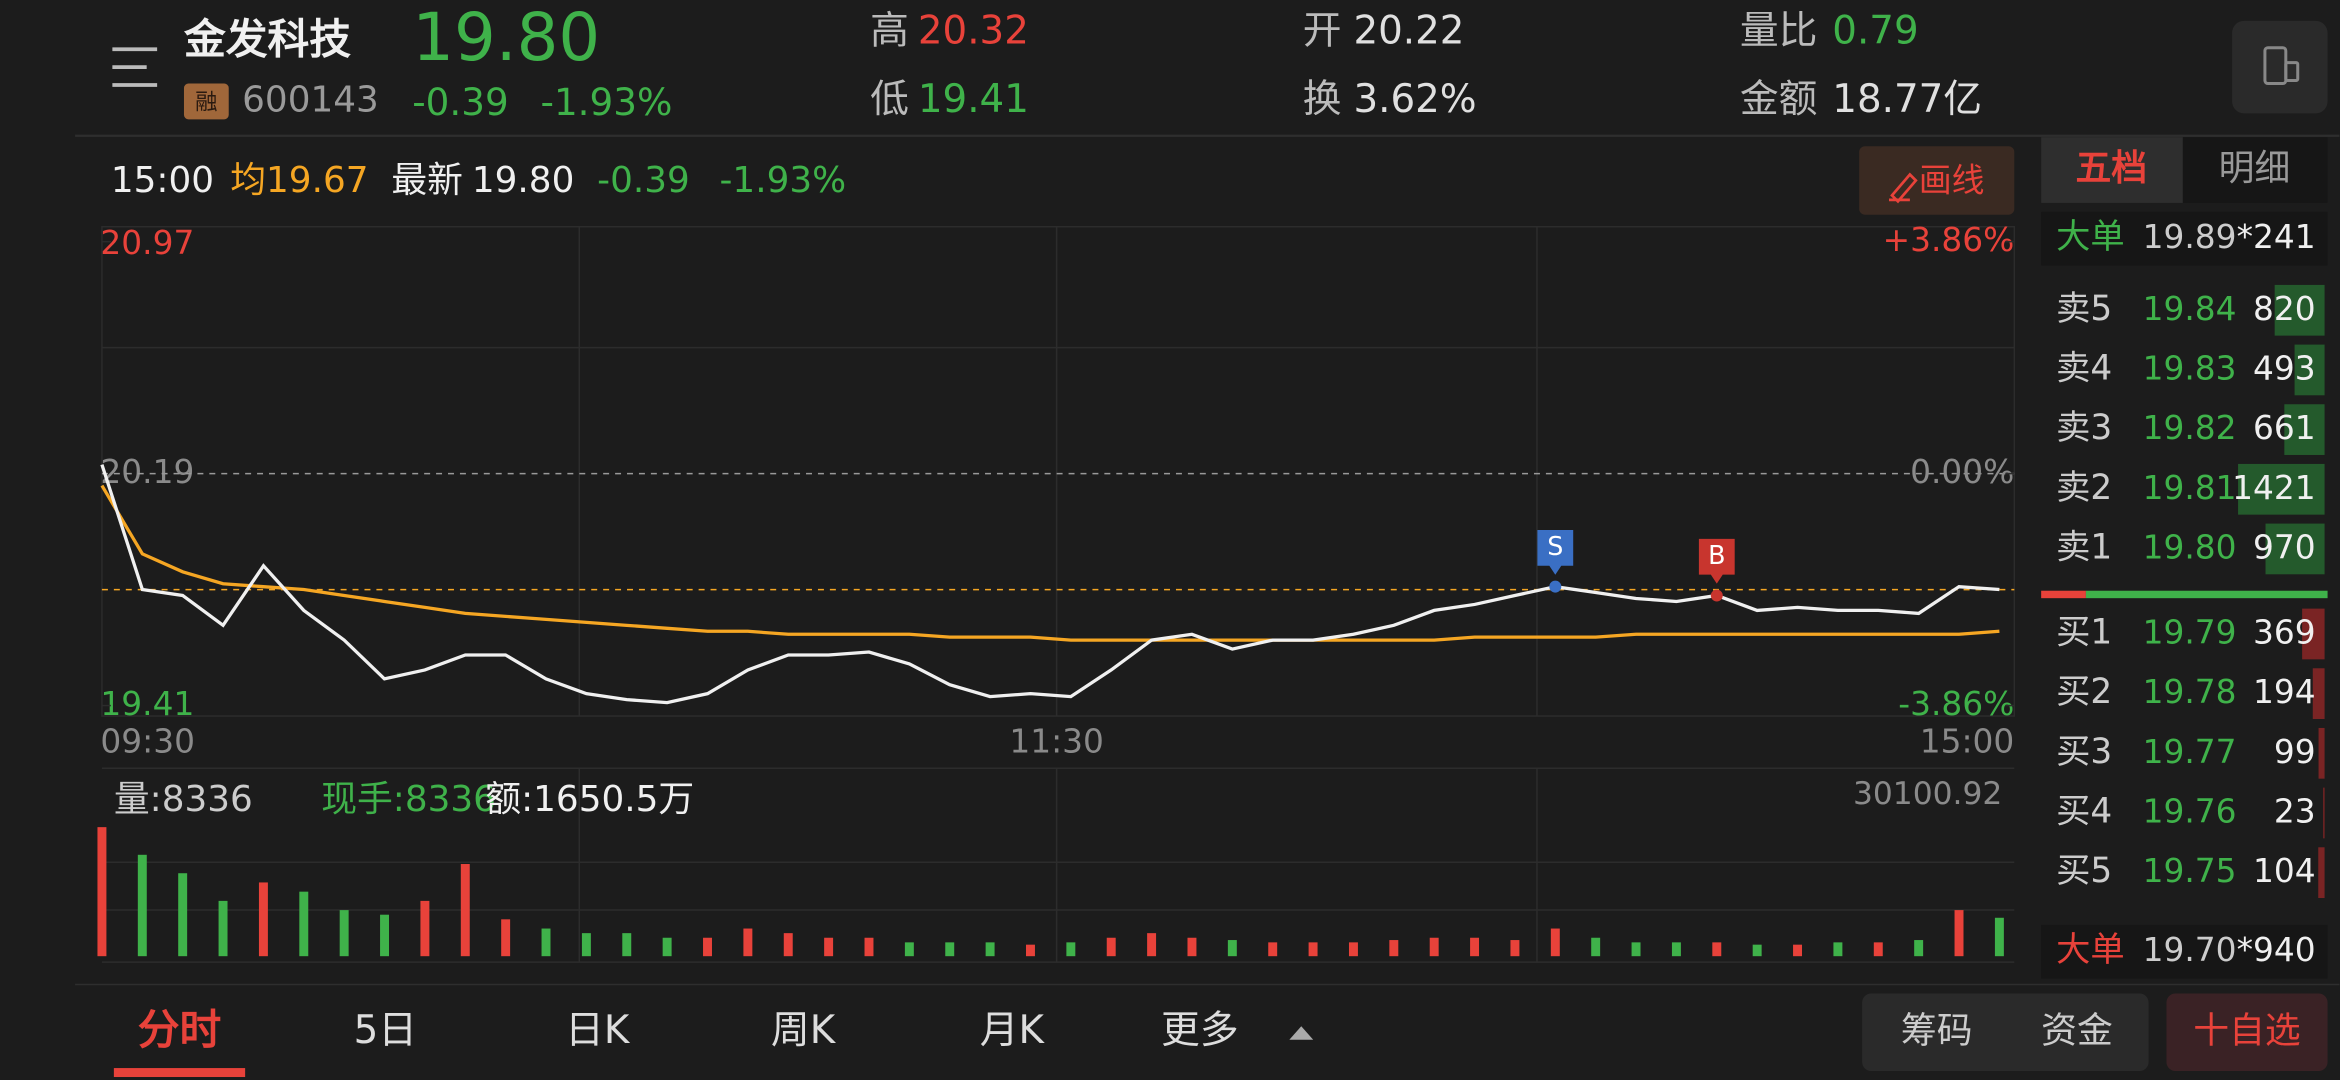  What do you see at coordinates (427, 180) in the screenshot?
I see `latest-label: 最新` at bounding box center [427, 180].